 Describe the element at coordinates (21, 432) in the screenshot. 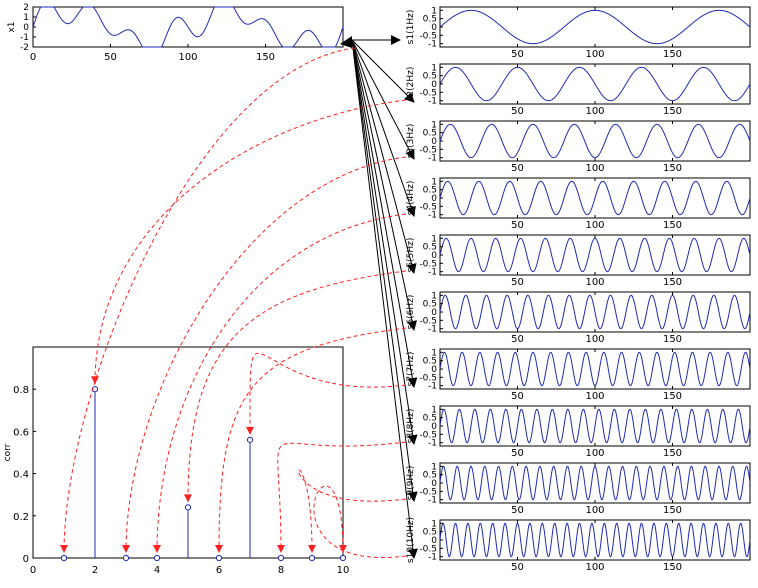

I see `corr-ytick-label: 0.6` at that location.